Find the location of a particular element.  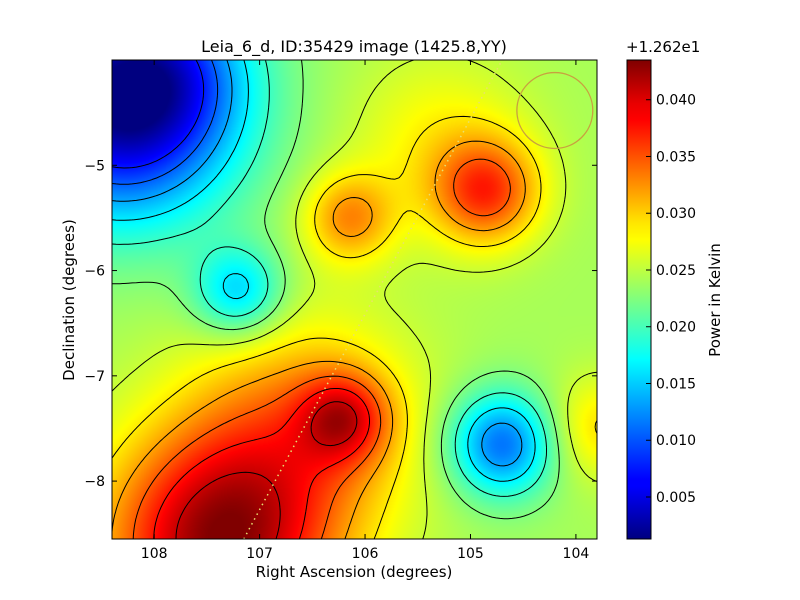

x-tick-label-0: 108 is located at coordinates (154, 554).